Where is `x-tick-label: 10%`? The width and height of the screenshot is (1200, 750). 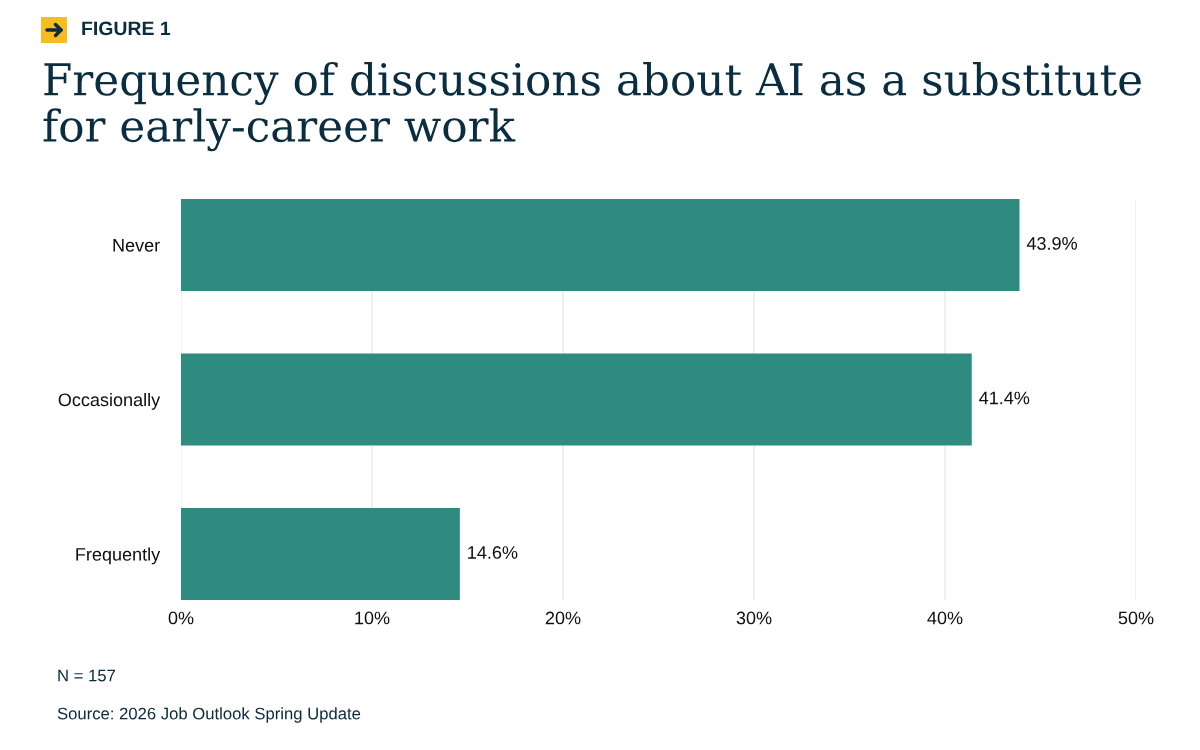 x-tick-label: 10% is located at coordinates (372, 618).